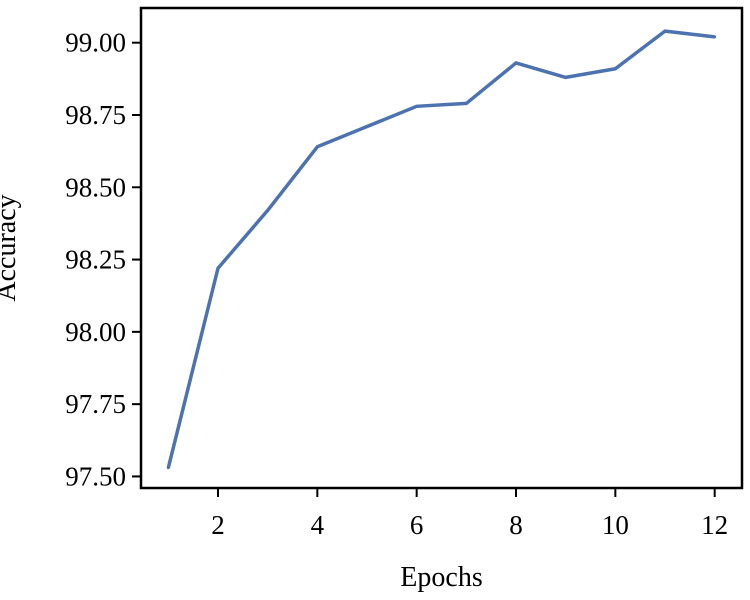 The width and height of the screenshot is (750, 600). I want to click on y-tick-label: 98.50, so click(95, 187).